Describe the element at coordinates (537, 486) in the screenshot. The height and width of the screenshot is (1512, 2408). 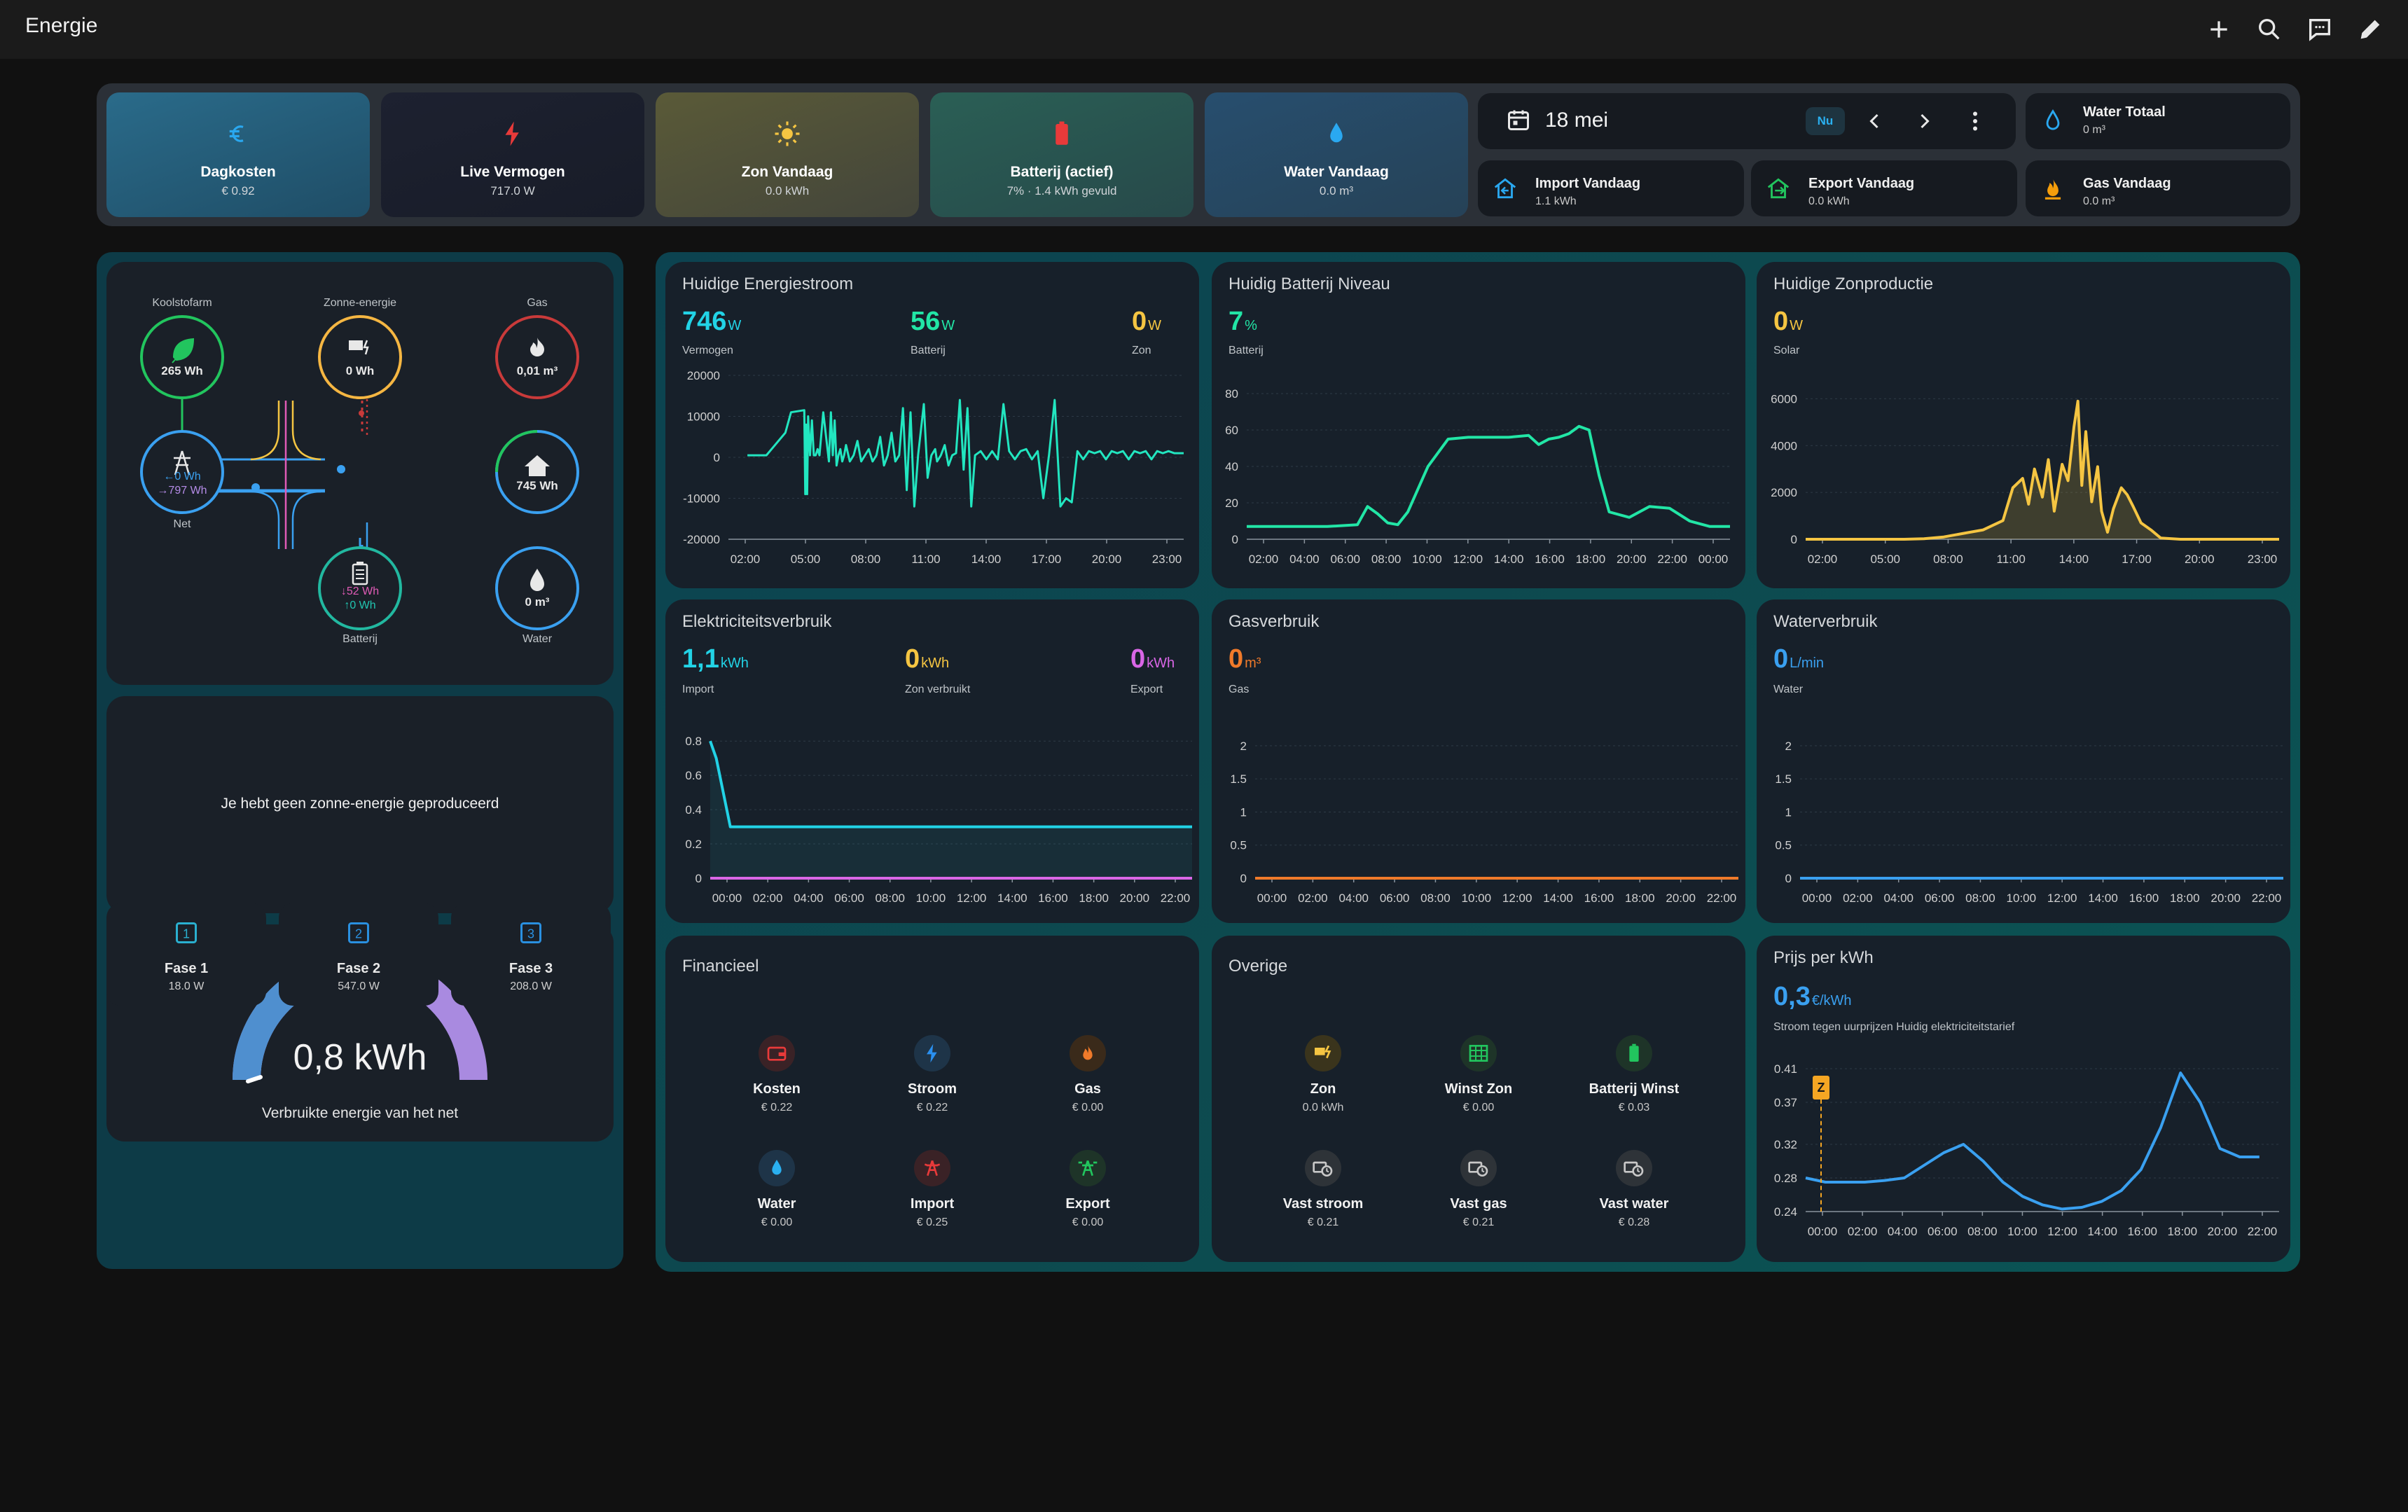
I see `flow-value-home: 745 Wh` at that location.